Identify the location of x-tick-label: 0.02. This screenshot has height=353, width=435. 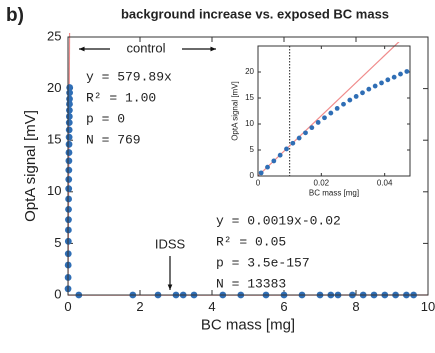
(322, 183).